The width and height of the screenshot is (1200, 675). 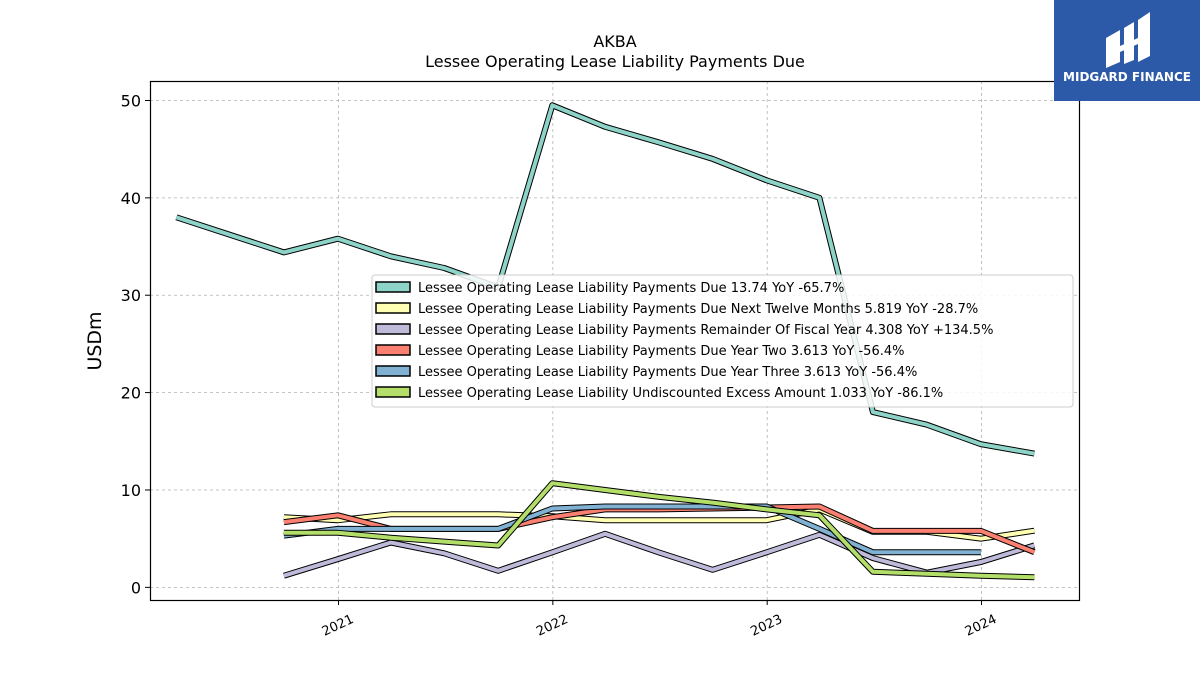 I want to click on y-tick-label: 40, so click(x=131, y=198).